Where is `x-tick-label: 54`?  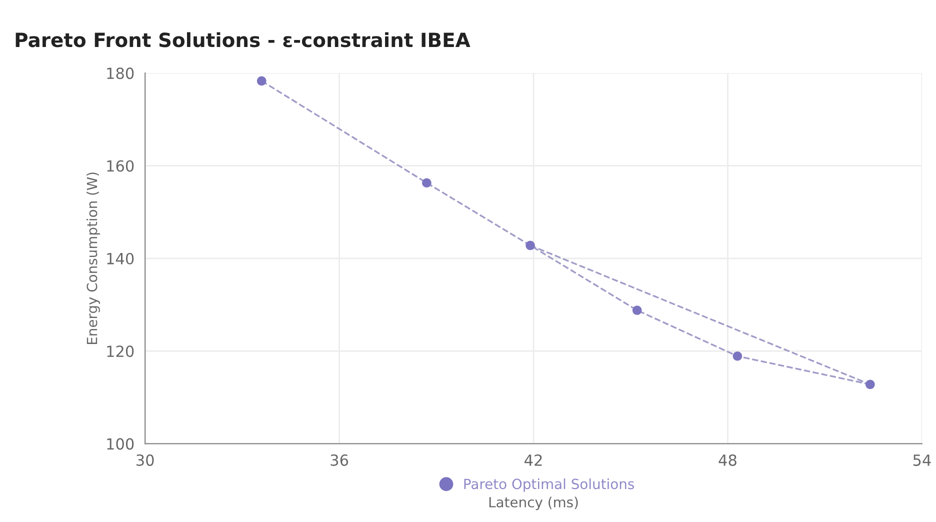
x-tick-label: 54 is located at coordinates (922, 460).